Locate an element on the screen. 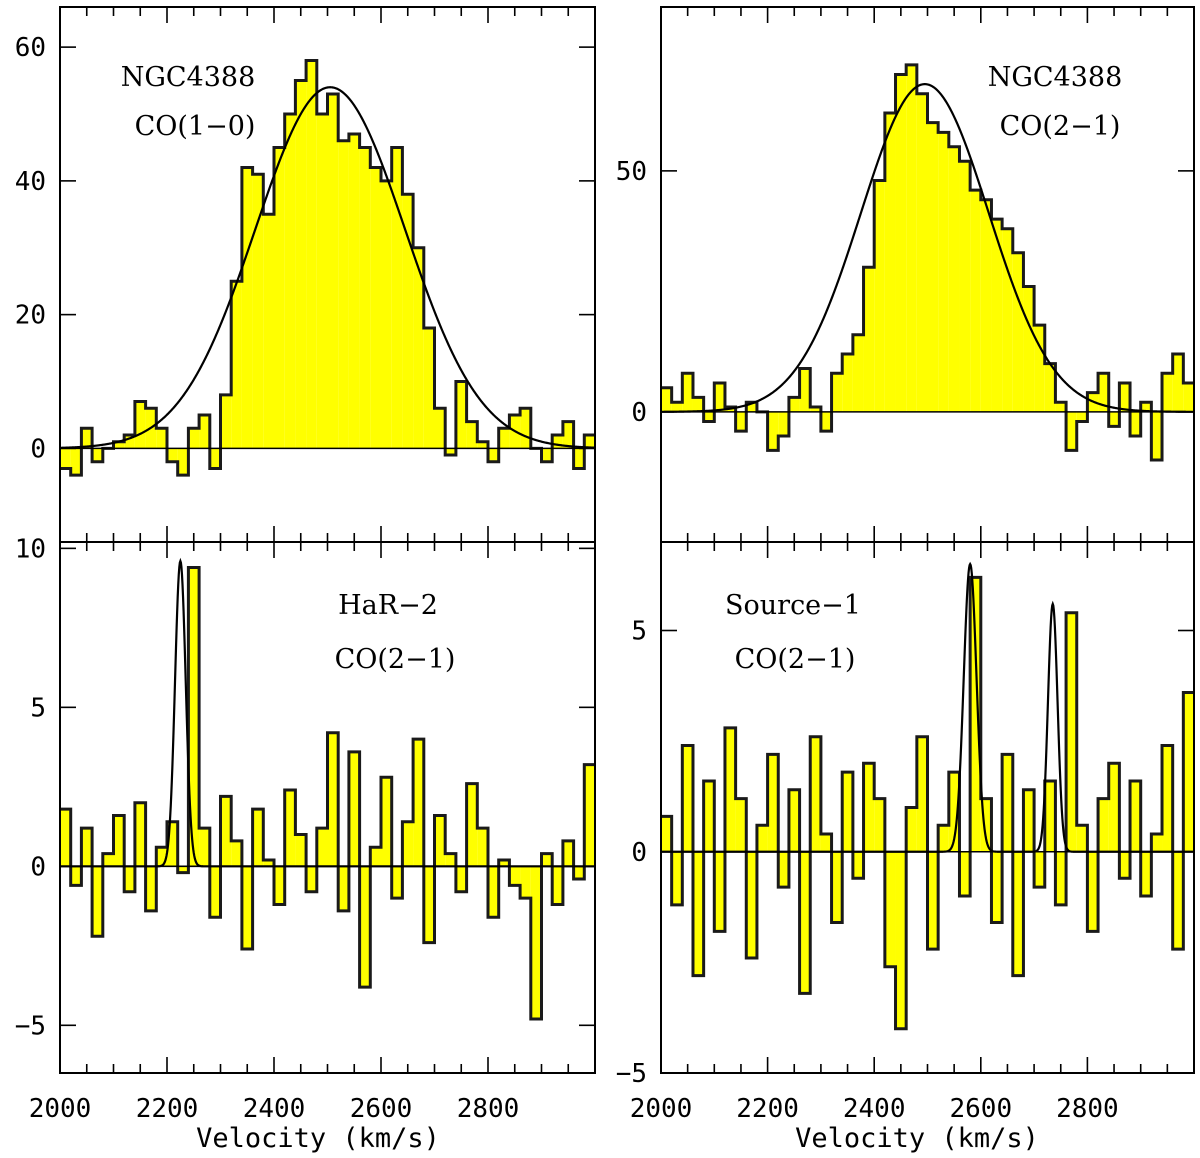 The image size is (1200, 1158). y-tick-label-top-right: 50 is located at coordinates (631, 172).